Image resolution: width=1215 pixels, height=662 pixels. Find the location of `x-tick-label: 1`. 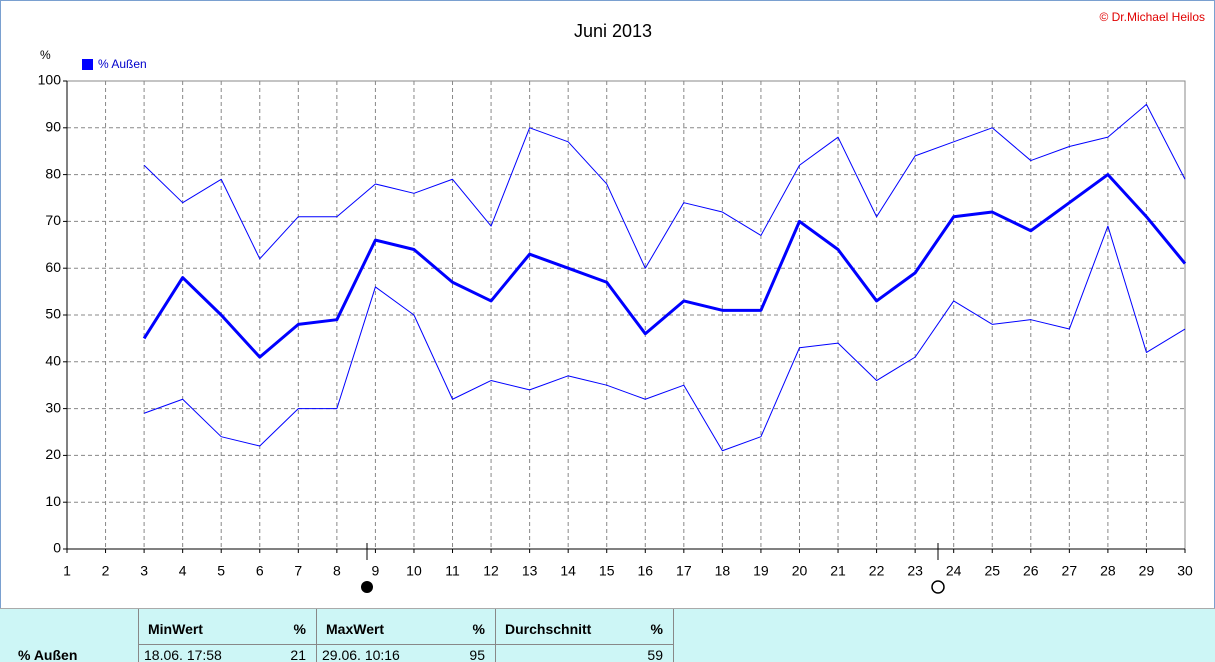

x-tick-label: 1 is located at coordinates (67, 571).